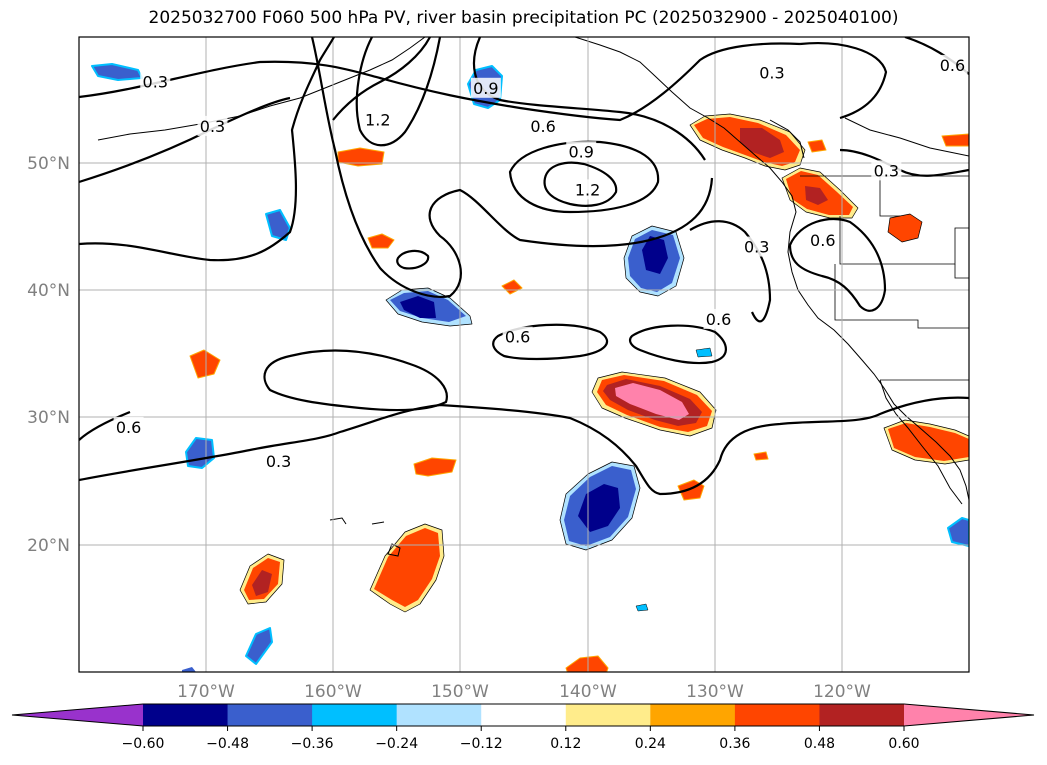  I want to click on pv-contour-0.6-central, so click(550, 342).